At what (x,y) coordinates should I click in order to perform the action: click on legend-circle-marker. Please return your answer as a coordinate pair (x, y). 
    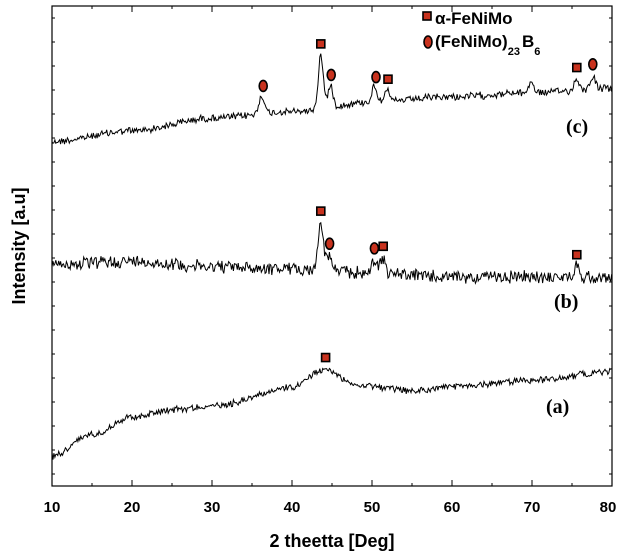
    Looking at the image, I should click on (428, 42).